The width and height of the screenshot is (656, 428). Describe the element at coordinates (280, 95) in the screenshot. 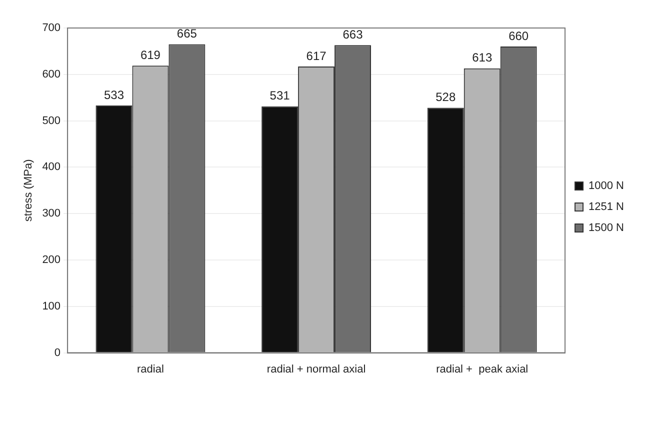

I see `data-label: 531` at that location.